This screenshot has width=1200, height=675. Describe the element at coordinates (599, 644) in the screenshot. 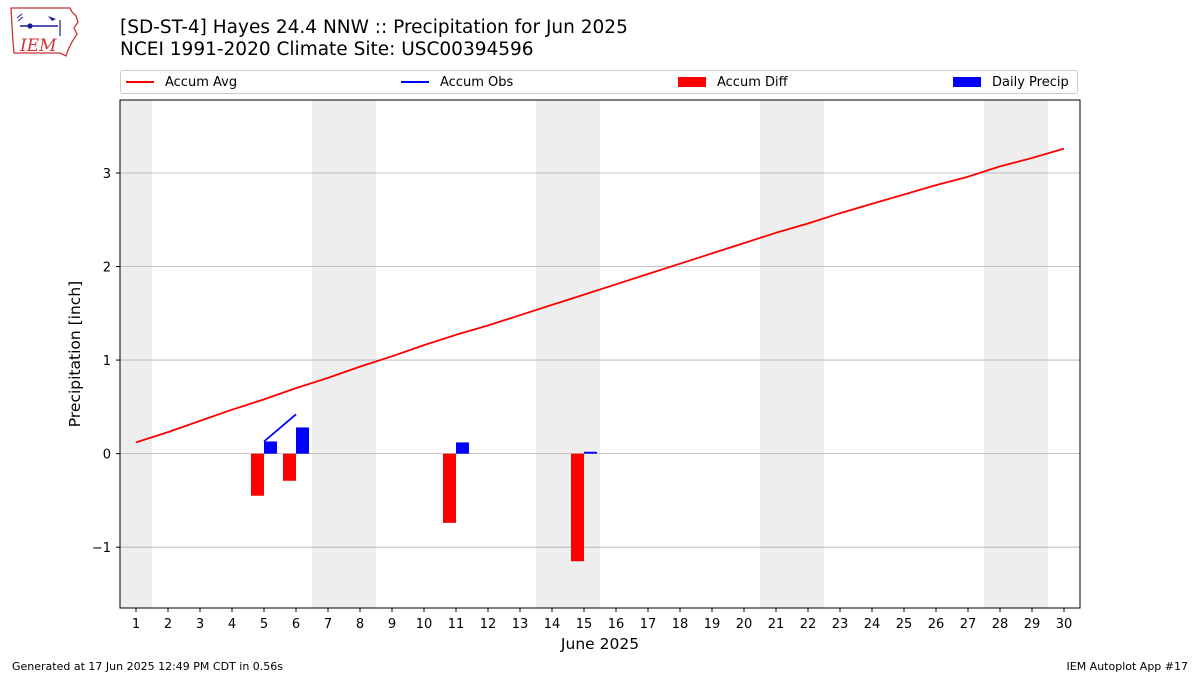

I see `x-axis-label: June 2025` at that location.